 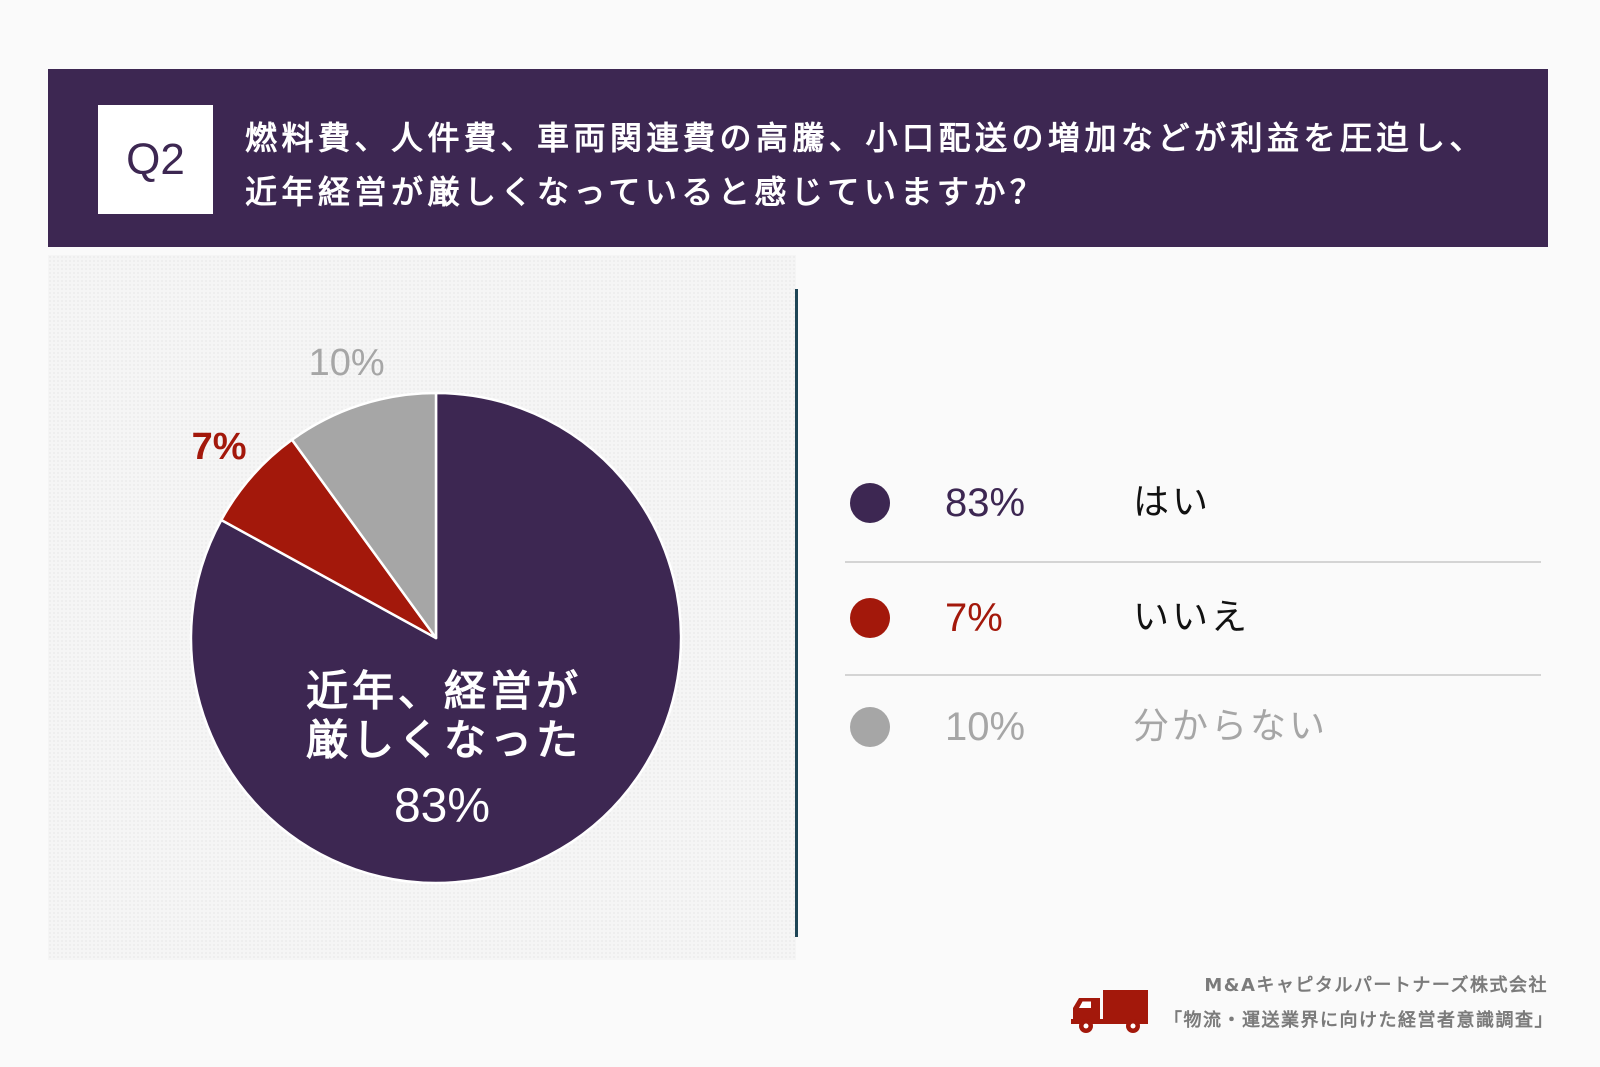 I want to click on legend-dot-yes, so click(x=870, y=503).